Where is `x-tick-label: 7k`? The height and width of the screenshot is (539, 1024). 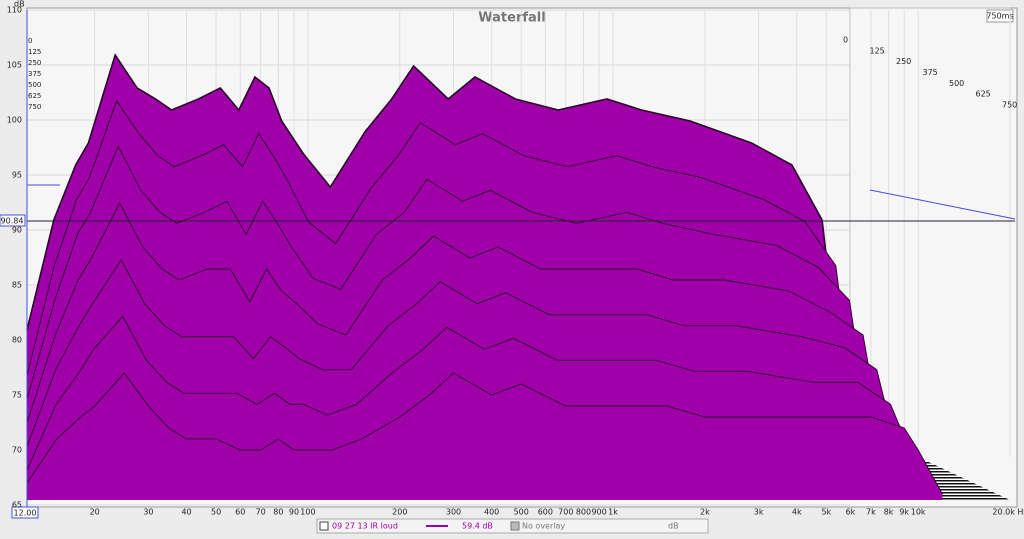
x-tick-label: 7k is located at coordinates (871, 512).